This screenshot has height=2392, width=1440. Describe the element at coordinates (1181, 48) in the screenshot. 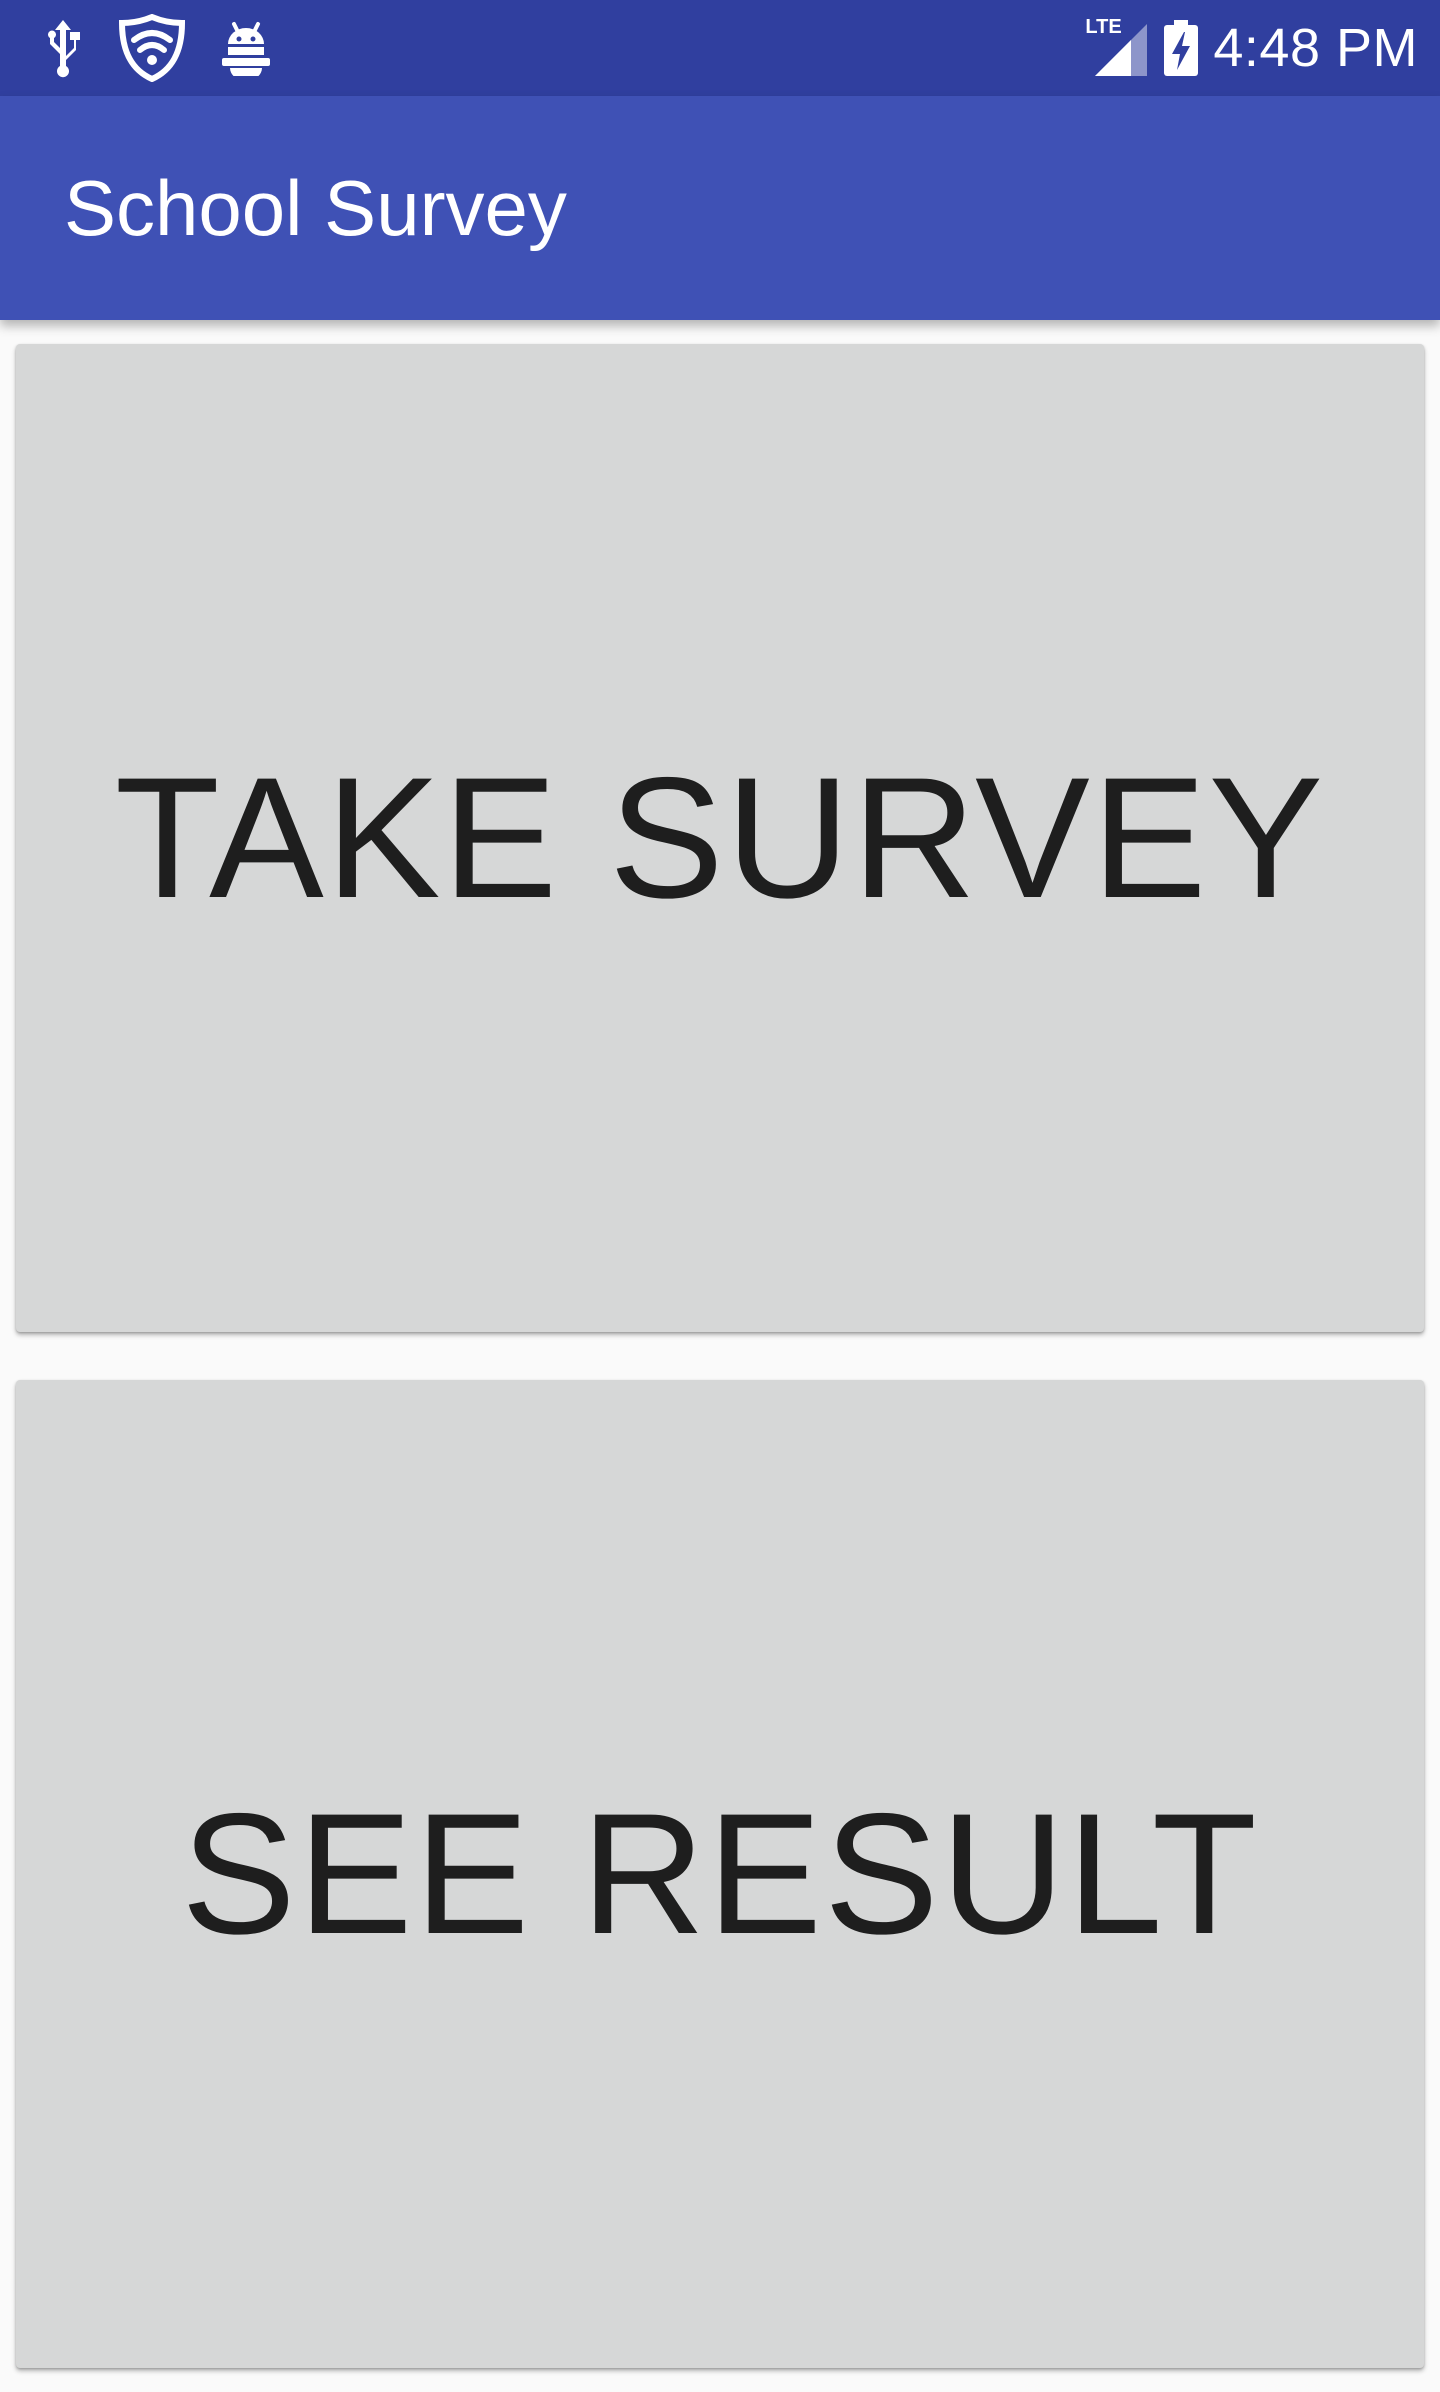

I see `battery-charging-icon` at that location.